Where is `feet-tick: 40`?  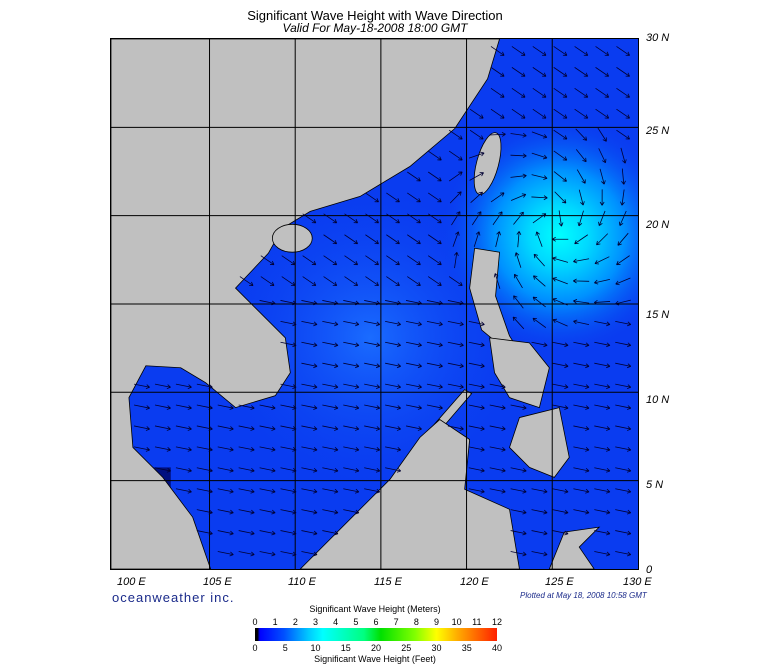
feet-tick: 40 is located at coordinates (497, 648).